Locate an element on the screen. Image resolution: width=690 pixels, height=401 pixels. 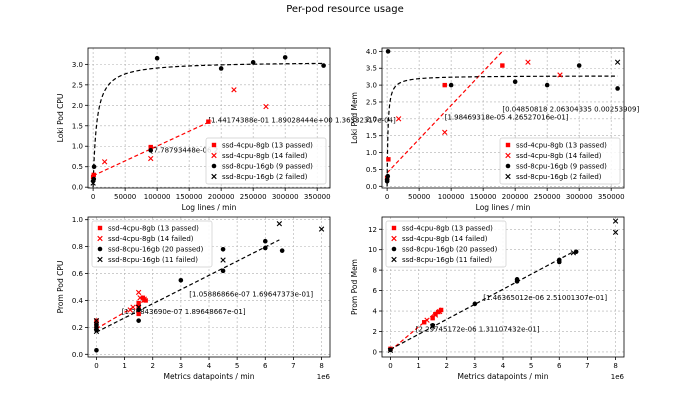
y-axis-label: Loki Pod Mem is located at coordinates (354, 118).